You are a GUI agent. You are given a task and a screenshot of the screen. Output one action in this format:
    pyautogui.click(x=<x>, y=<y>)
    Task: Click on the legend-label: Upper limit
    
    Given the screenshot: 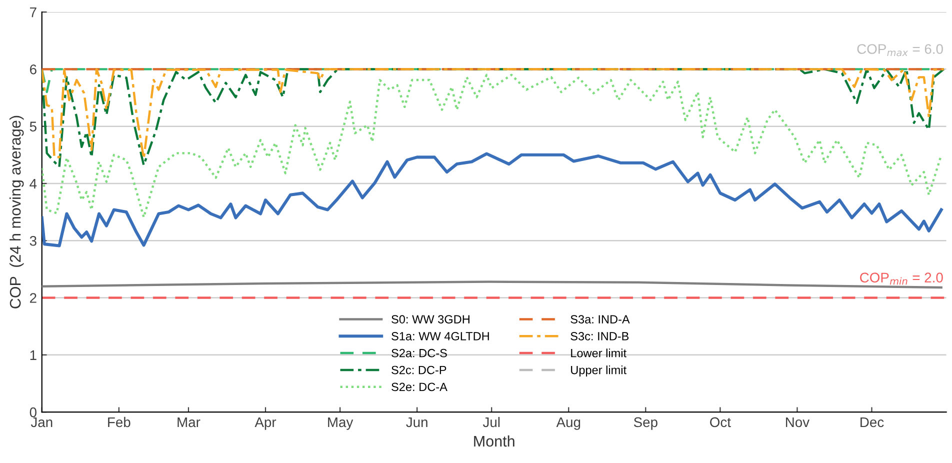 What is the action you would take?
    pyautogui.click(x=598, y=371)
    